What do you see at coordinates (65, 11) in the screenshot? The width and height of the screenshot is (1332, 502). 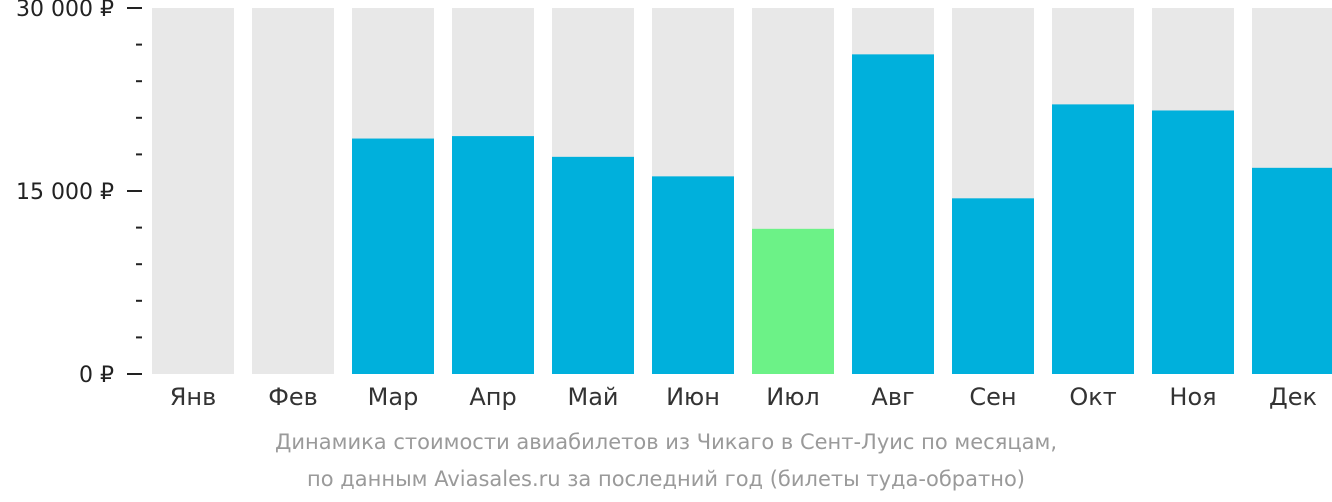 I see `y-tick-label: 30 000 ₽` at bounding box center [65, 11].